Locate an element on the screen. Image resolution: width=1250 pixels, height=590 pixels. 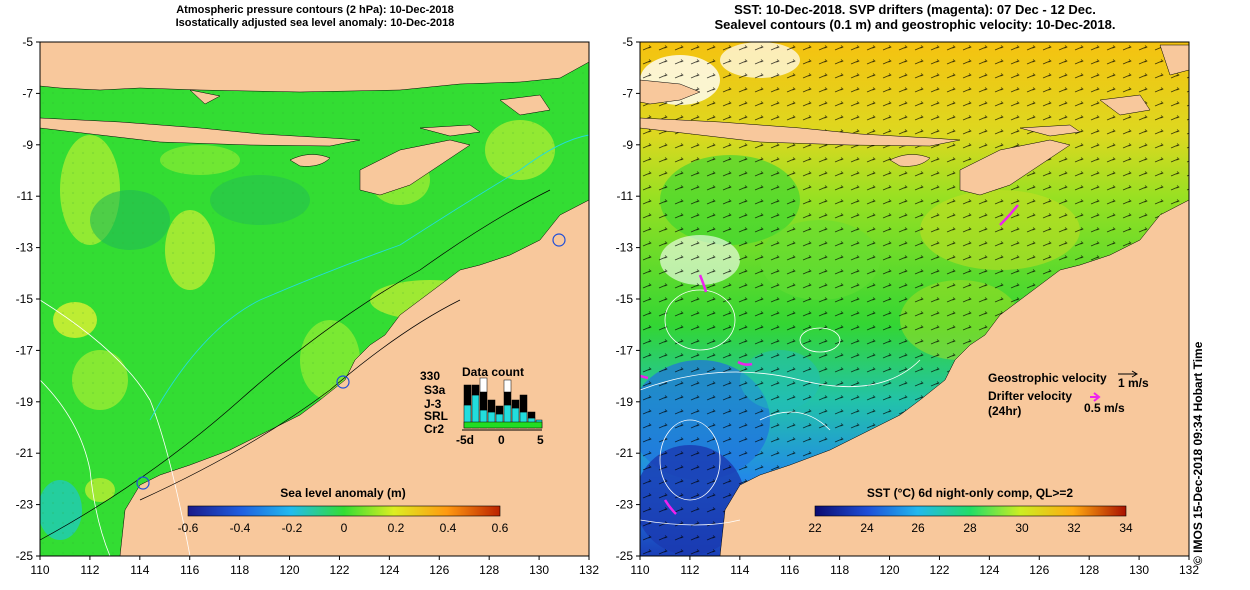
track-markers is located at coordinates (351, 361).